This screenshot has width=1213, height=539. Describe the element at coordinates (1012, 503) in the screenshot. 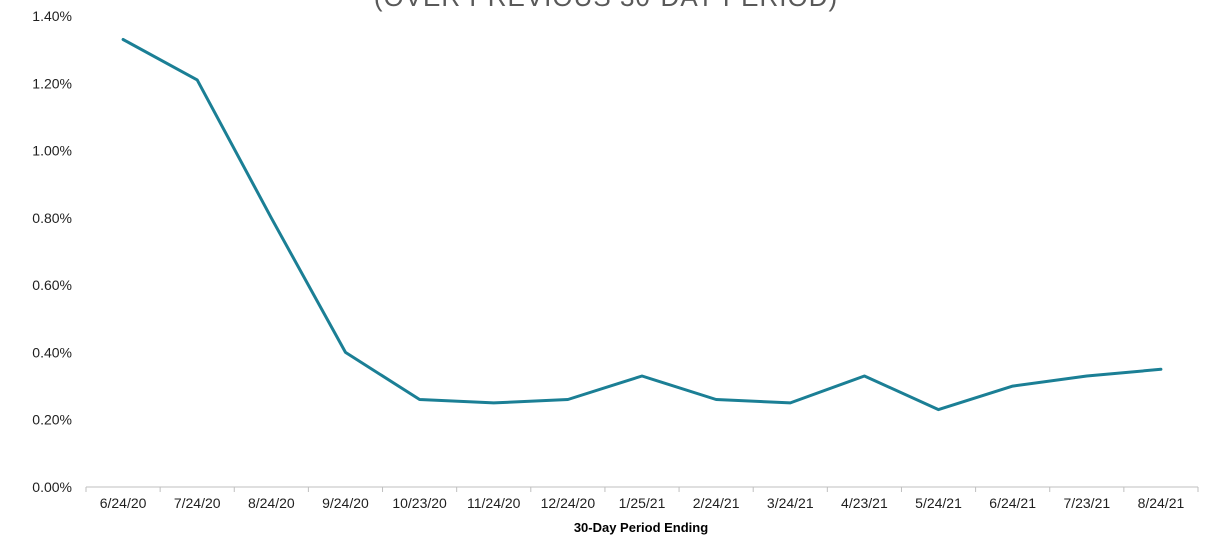

I see `x-tick-label: 6/24/21` at that location.